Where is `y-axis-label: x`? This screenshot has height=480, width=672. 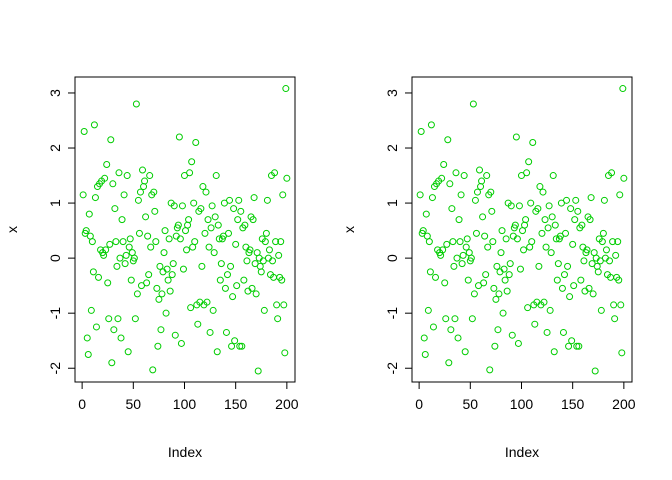
y-axis-label: x is located at coordinates (349, 229).